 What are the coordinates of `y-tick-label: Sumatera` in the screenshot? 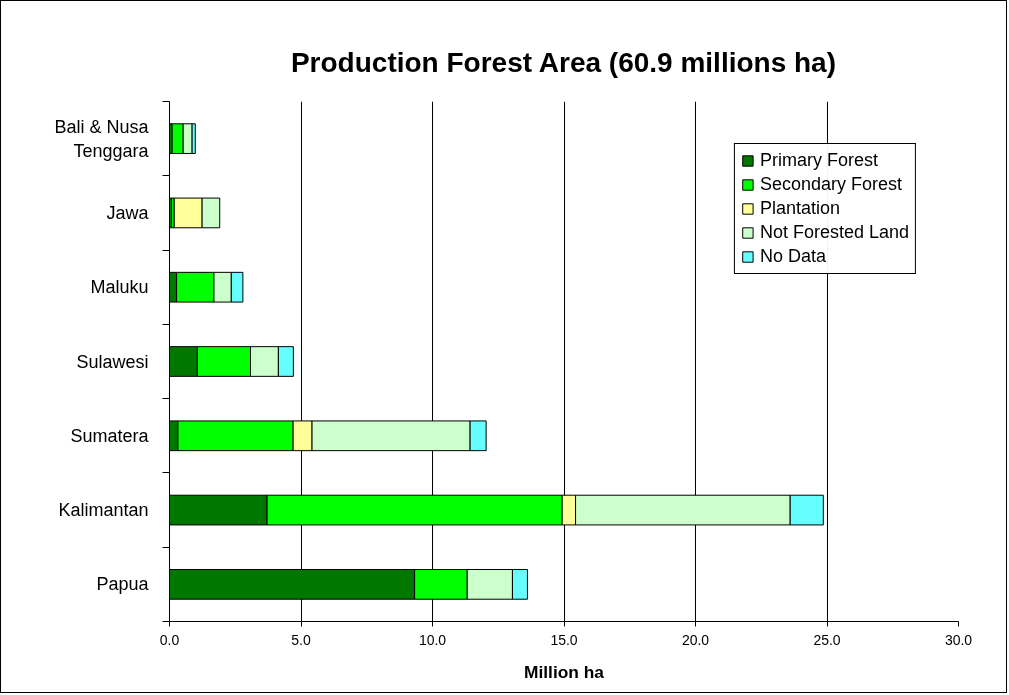 It's located at (110, 435).